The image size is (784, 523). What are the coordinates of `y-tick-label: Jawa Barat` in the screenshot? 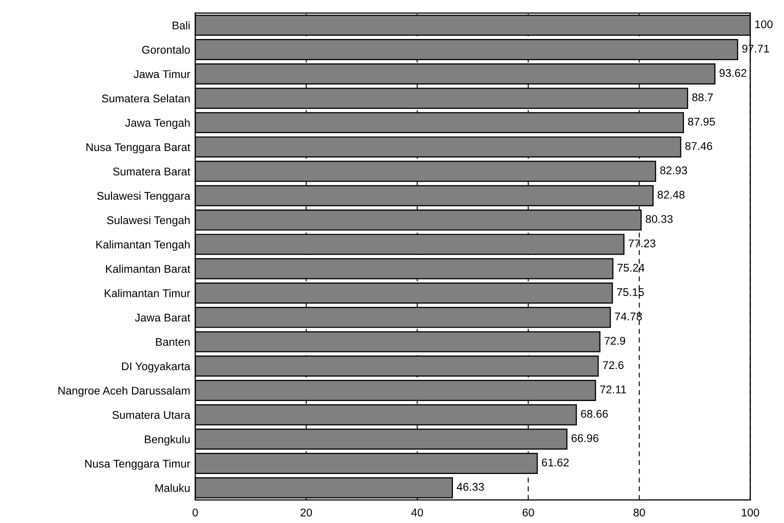 It's located at (162, 318).